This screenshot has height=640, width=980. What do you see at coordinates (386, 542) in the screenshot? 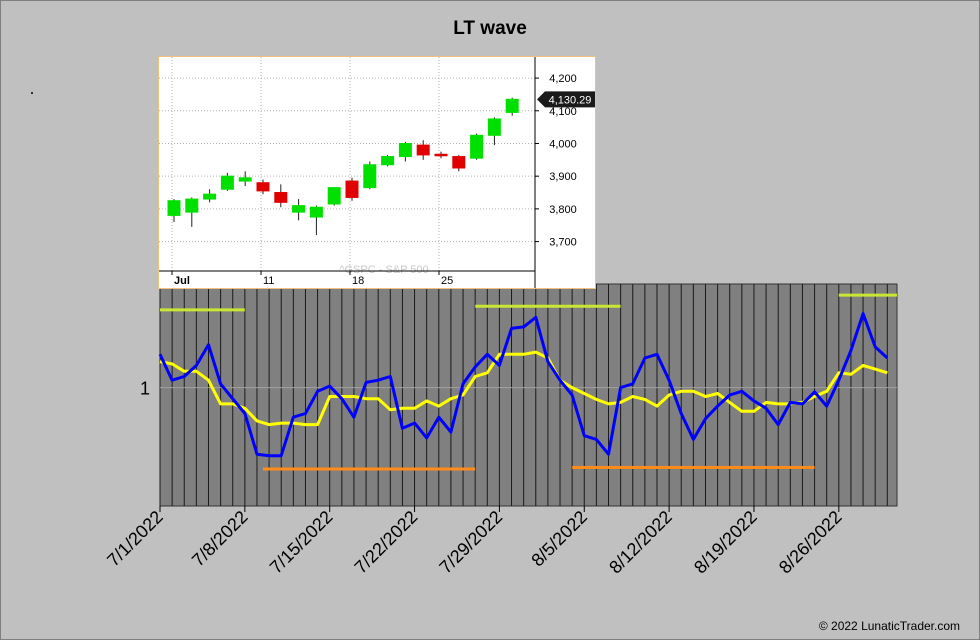
I see `x-tick-label: 7/22/2022` at bounding box center [386, 542].